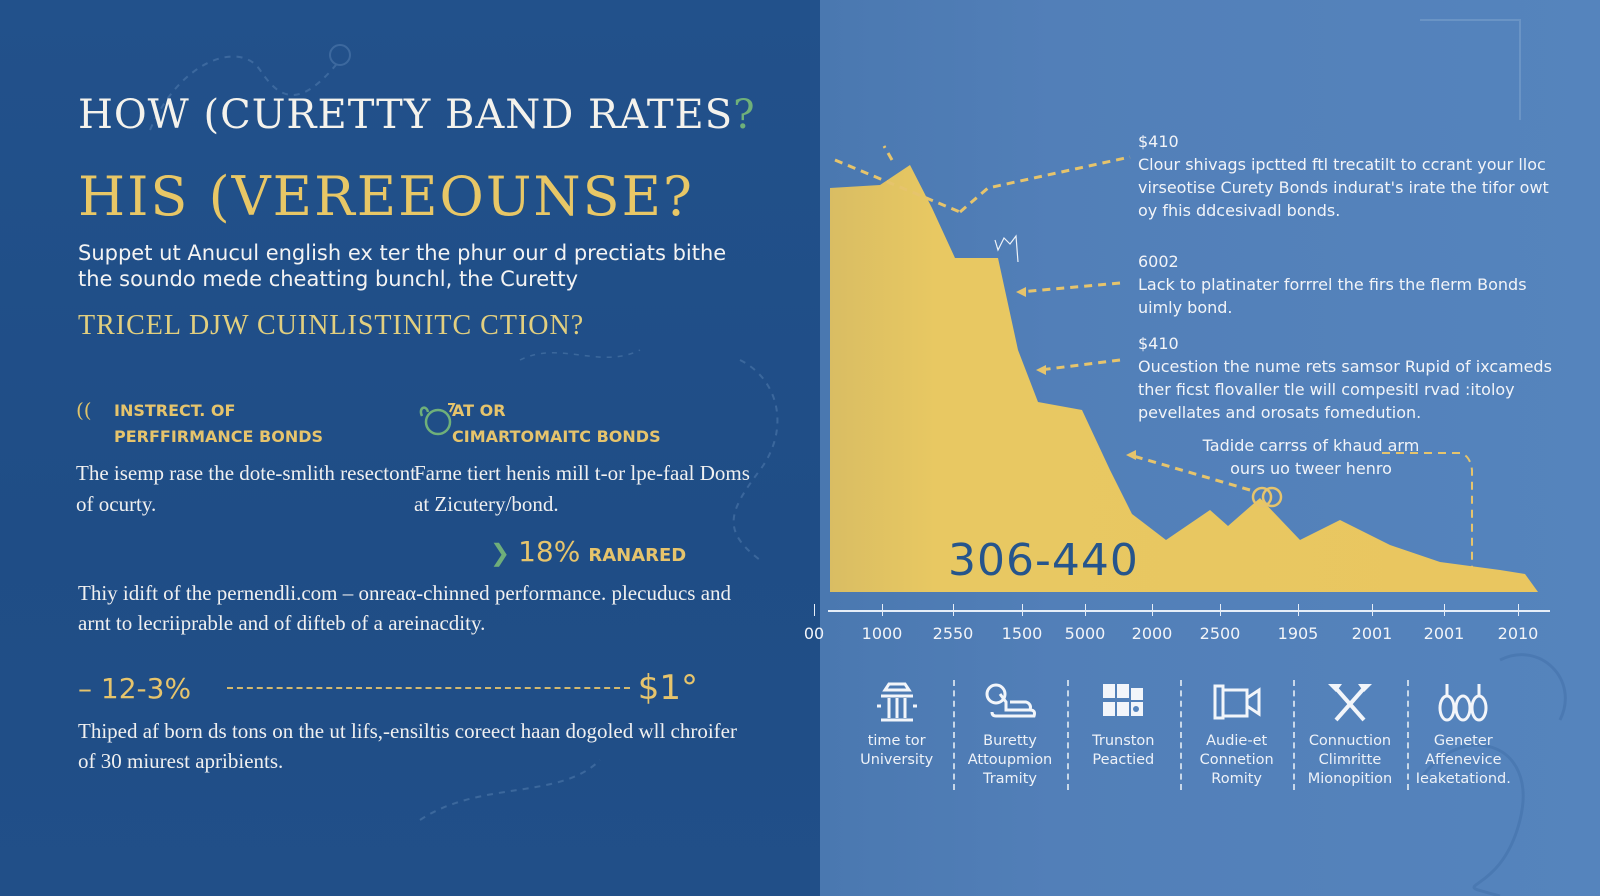 The width and height of the screenshot is (1600, 896). What do you see at coordinates (1010, 700) in the screenshot?
I see `handshake-icon` at bounding box center [1010, 700].